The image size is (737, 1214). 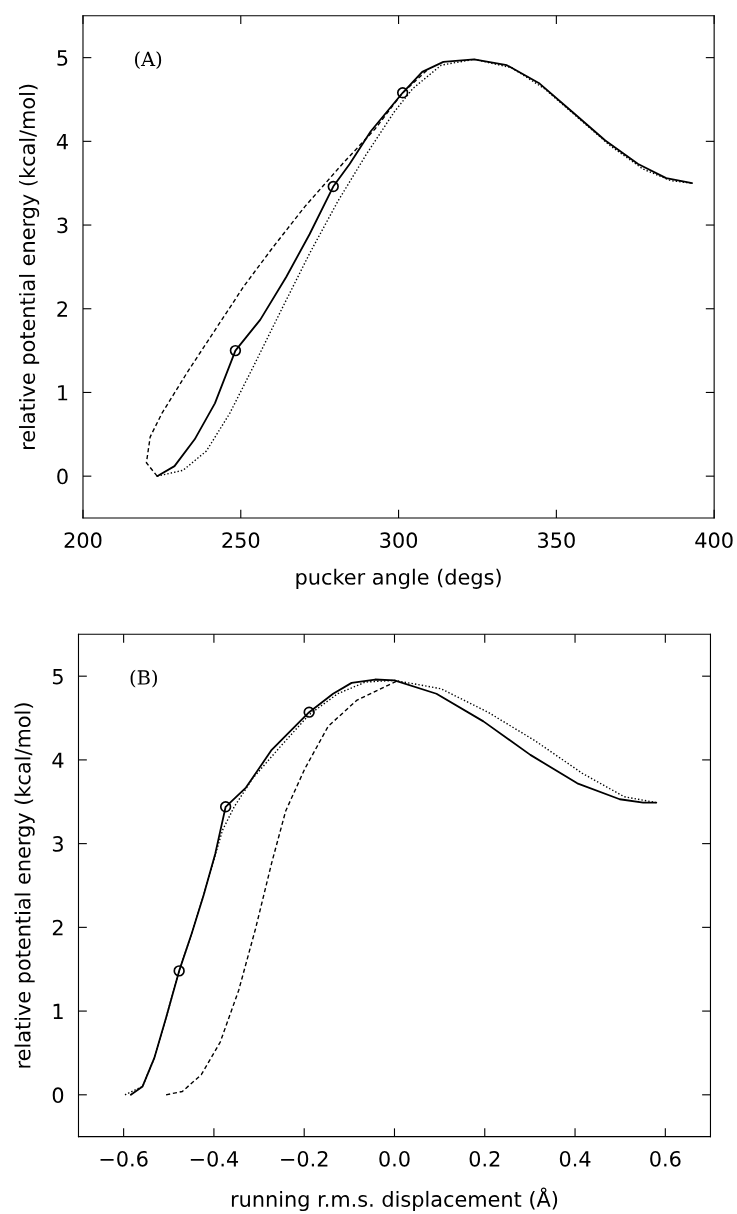 What do you see at coordinates (394, 1158) in the screenshot?
I see `x-tick-label: 0.0` at bounding box center [394, 1158].